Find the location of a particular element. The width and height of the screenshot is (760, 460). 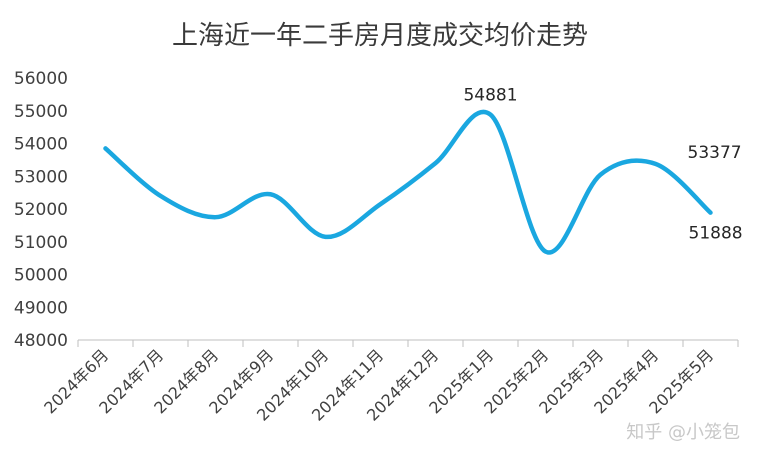

y-tick-label: 53000 is located at coordinates (41, 177).